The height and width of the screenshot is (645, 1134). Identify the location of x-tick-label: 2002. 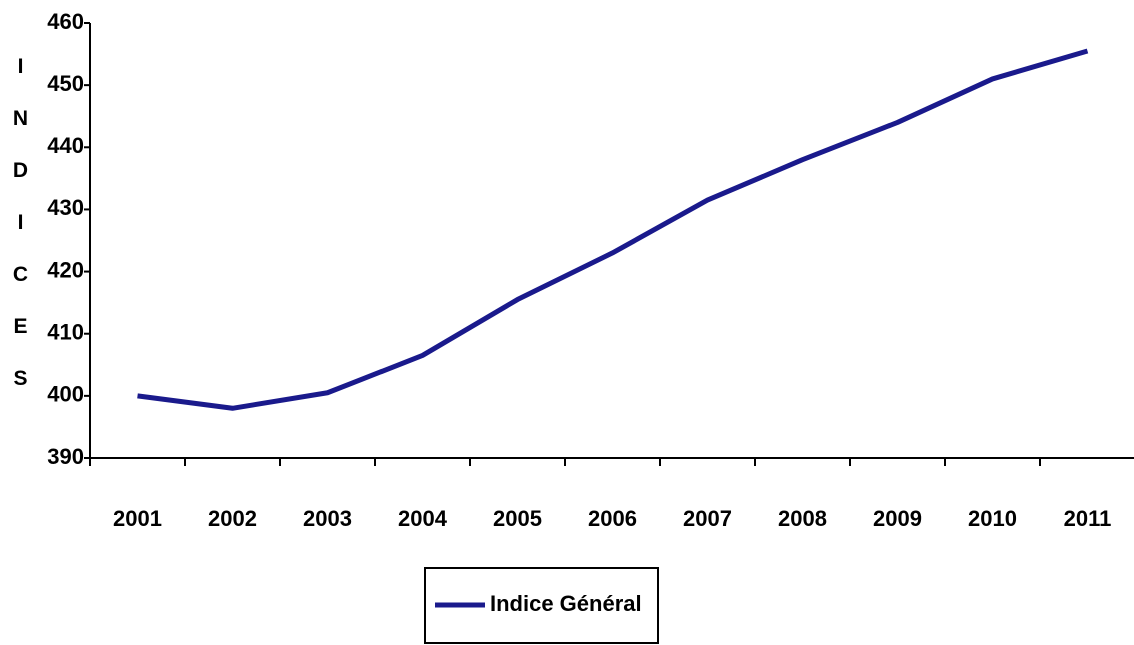
(232, 518).